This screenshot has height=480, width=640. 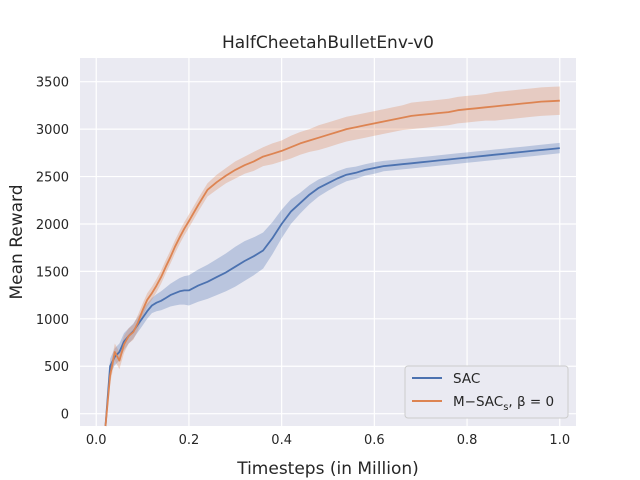 I want to click on x-axis-label: Timesteps (in Million), so click(x=327, y=469).